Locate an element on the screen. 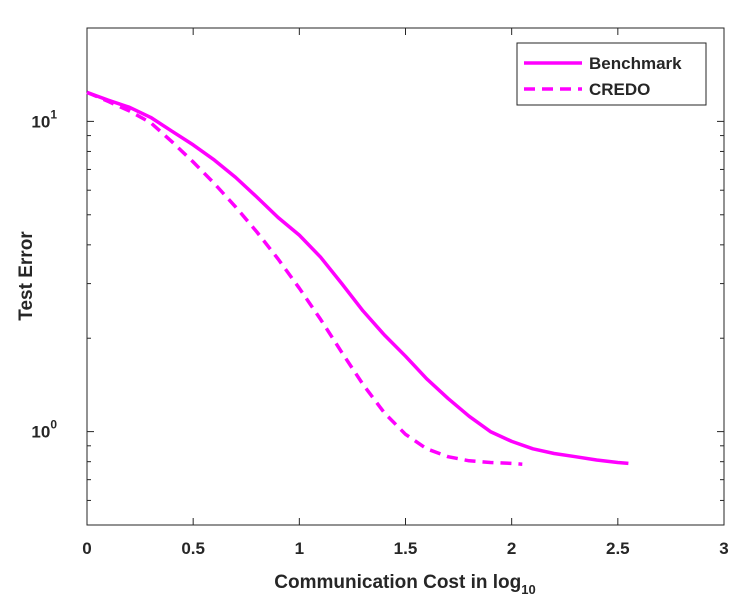  x-tick-label: 1 is located at coordinates (299, 548).